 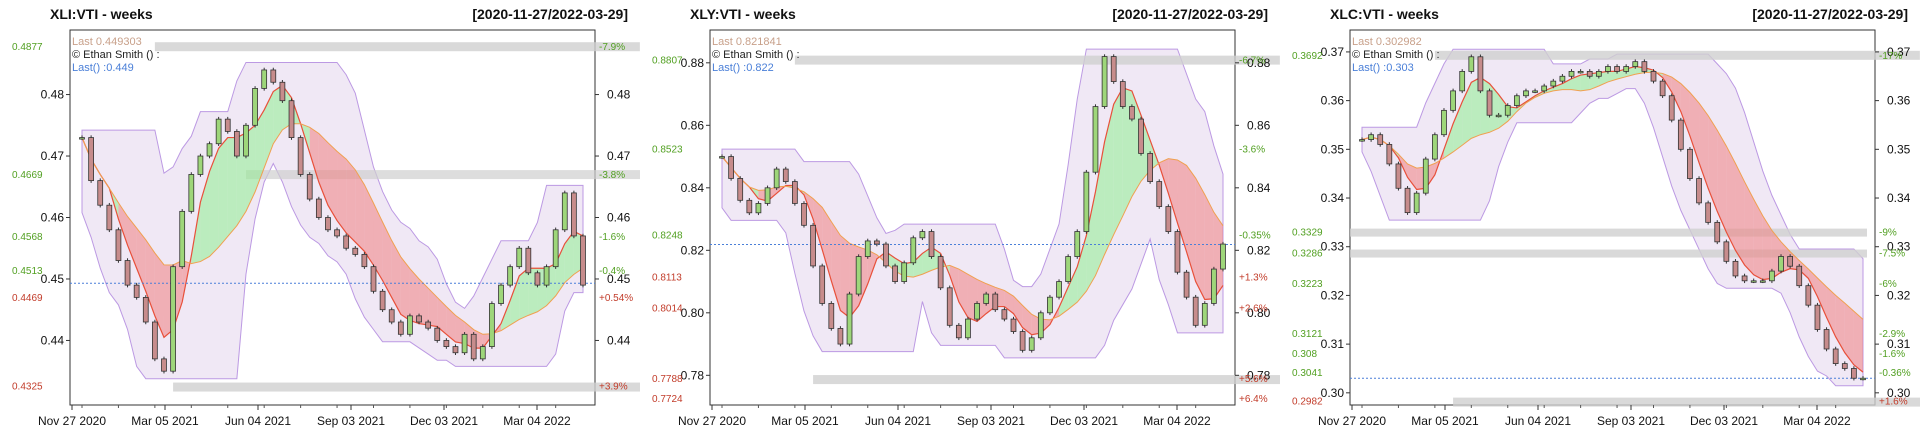 What do you see at coordinates (805, 421) in the screenshot?
I see `x-tick-label: Mar 05 2021` at bounding box center [805, 421].